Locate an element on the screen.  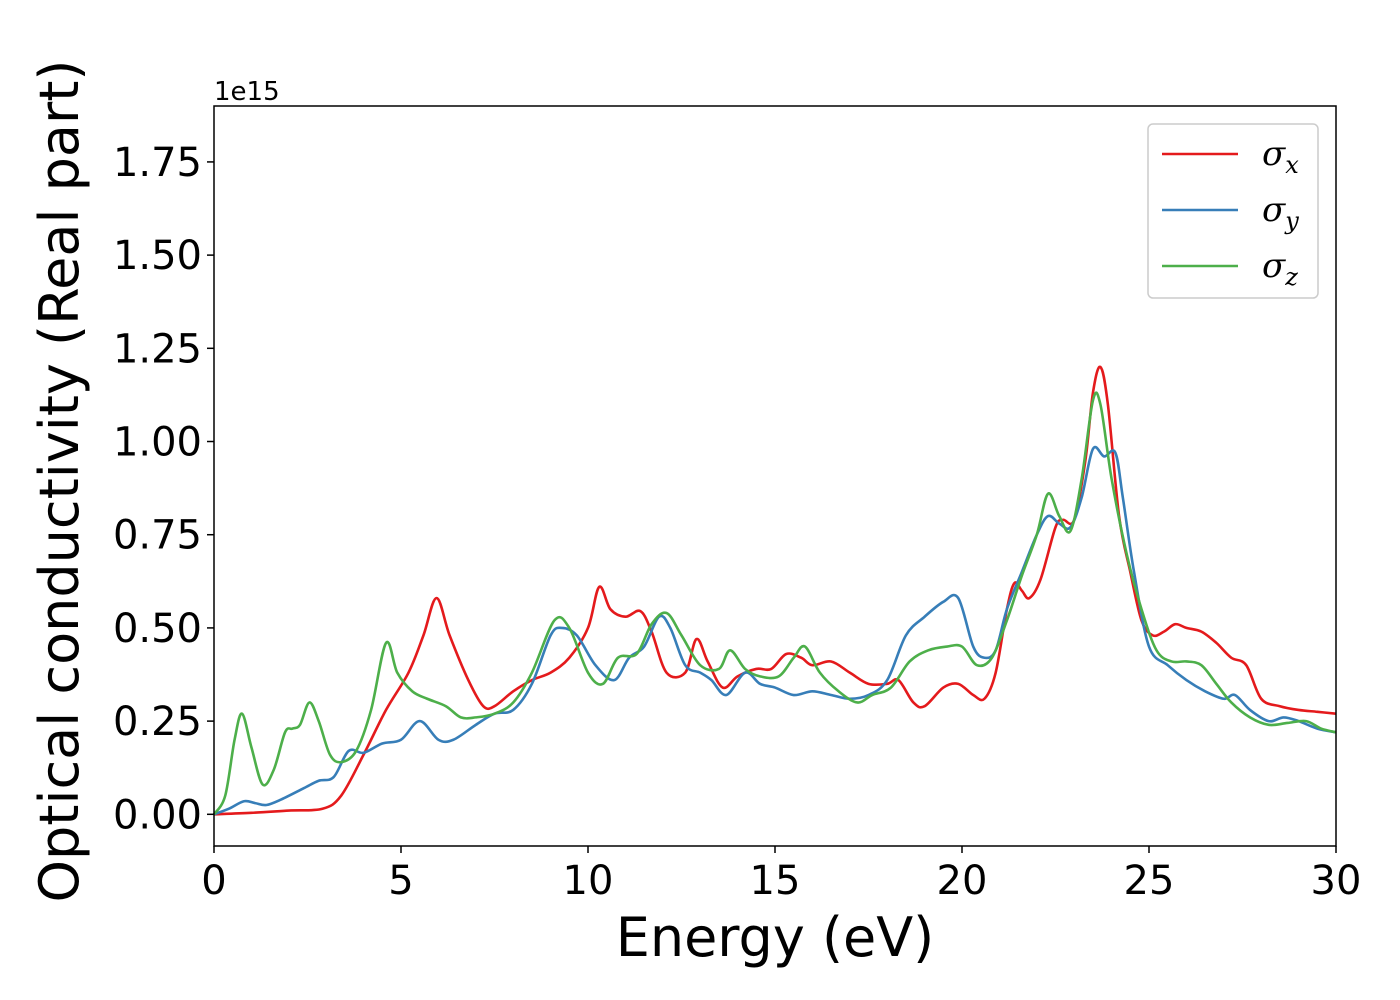
y-tick-label: 0.25 is located at coordinates (157, 722).